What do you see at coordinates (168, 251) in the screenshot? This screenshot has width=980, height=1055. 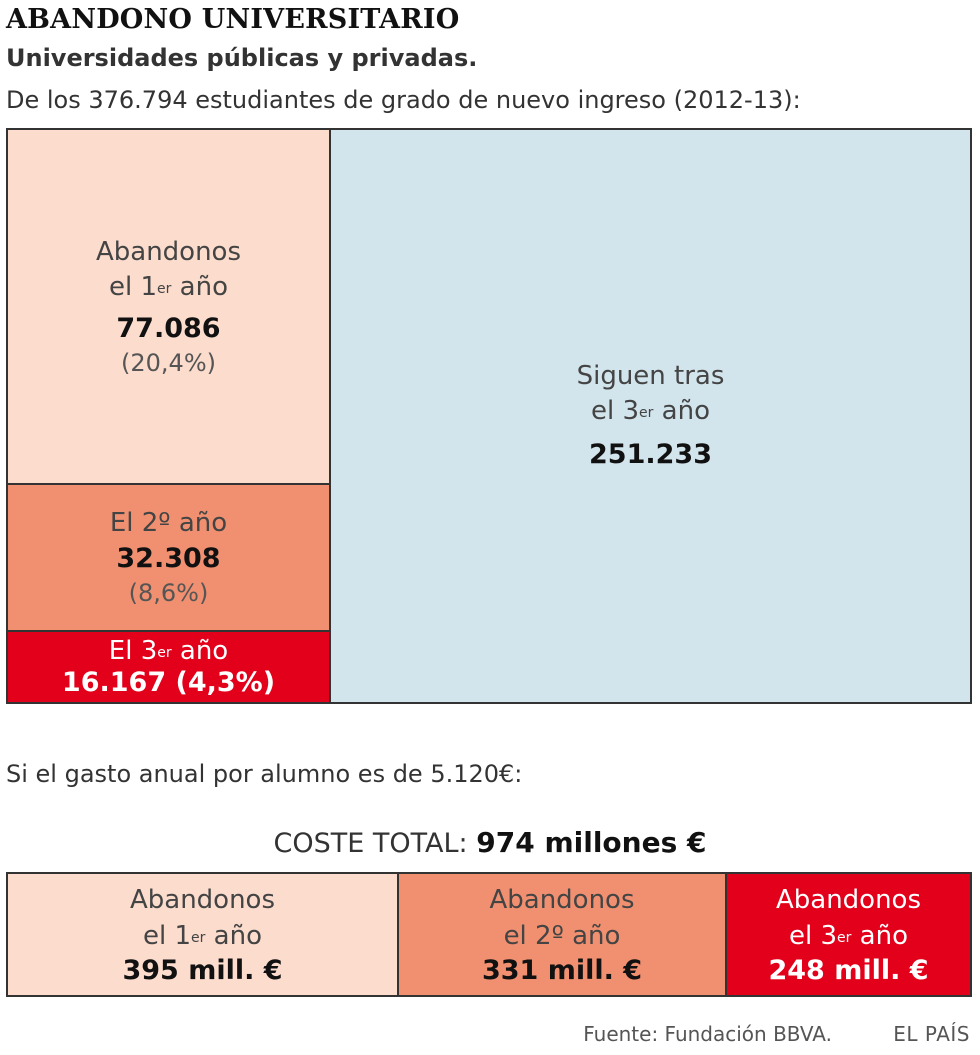 I see `cell-label: Abandonos` at bounding box center [168, 251].